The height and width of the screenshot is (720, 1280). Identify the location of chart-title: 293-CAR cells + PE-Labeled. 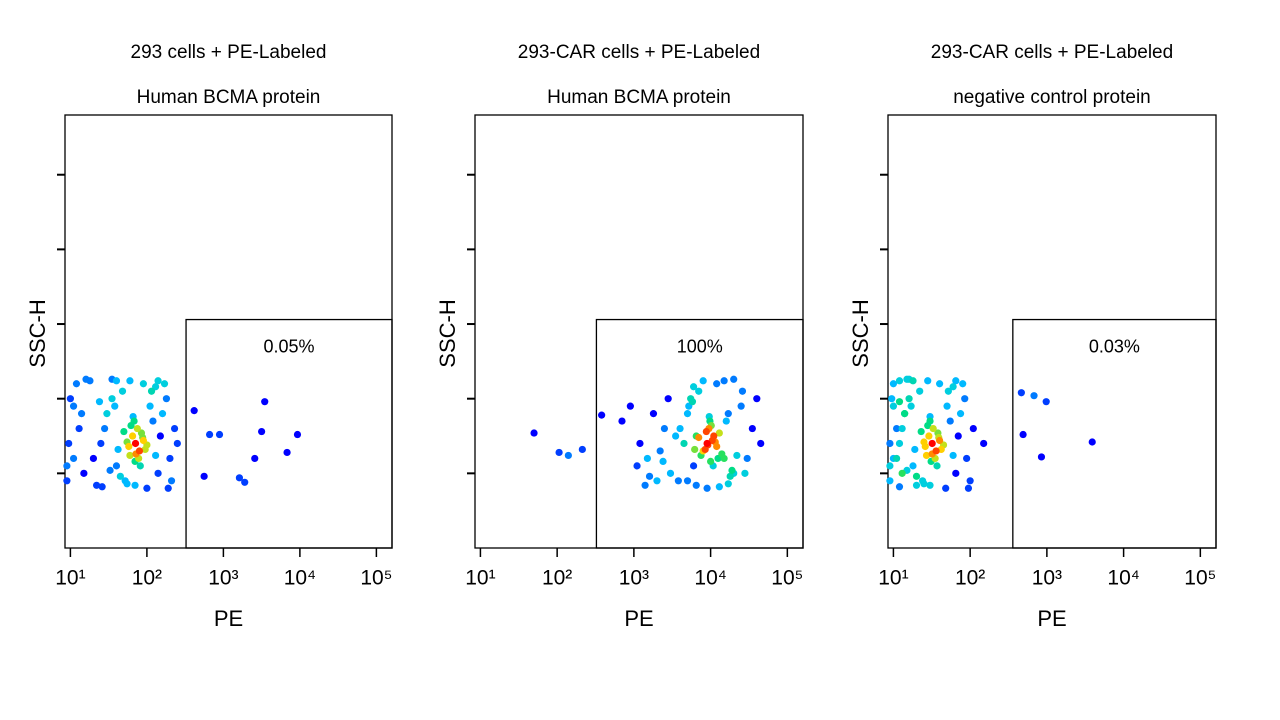
(1052, 52).